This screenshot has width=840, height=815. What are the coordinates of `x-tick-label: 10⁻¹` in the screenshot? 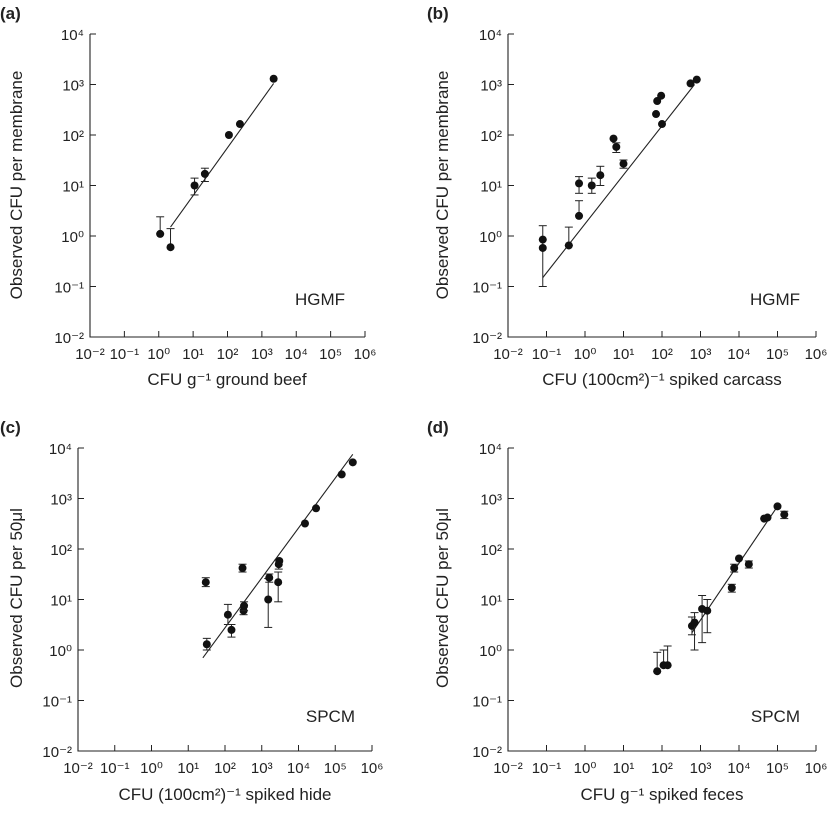 It's located at (125, 354).